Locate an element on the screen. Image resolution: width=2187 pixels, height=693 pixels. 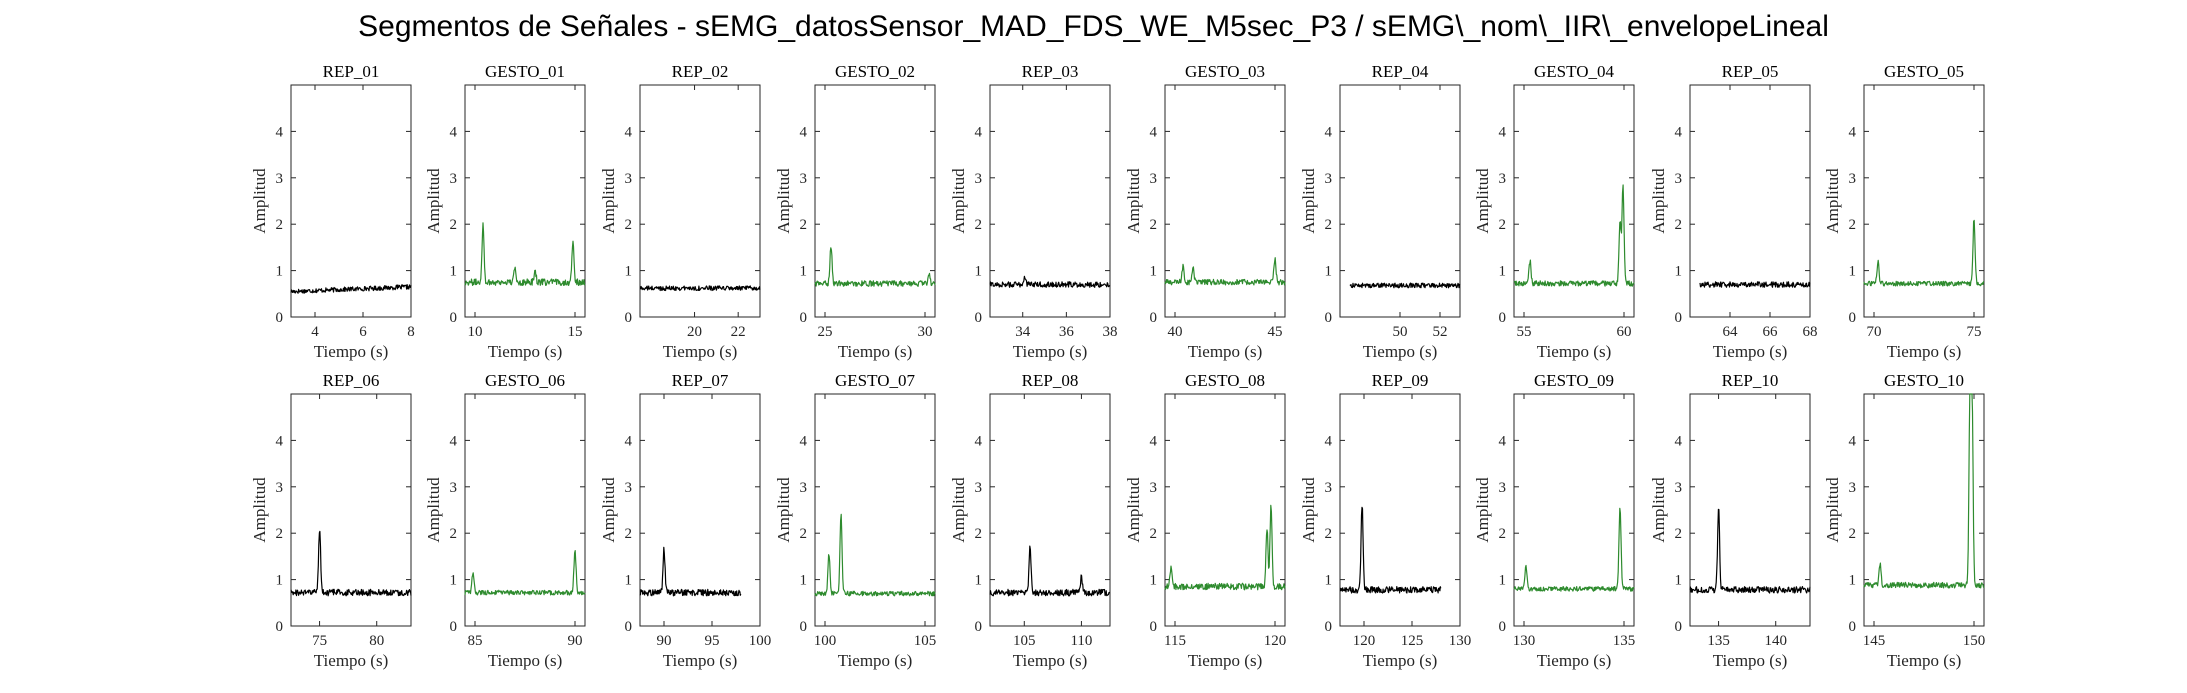
x-tick-label: 105 is located at coordinates (925, 641).